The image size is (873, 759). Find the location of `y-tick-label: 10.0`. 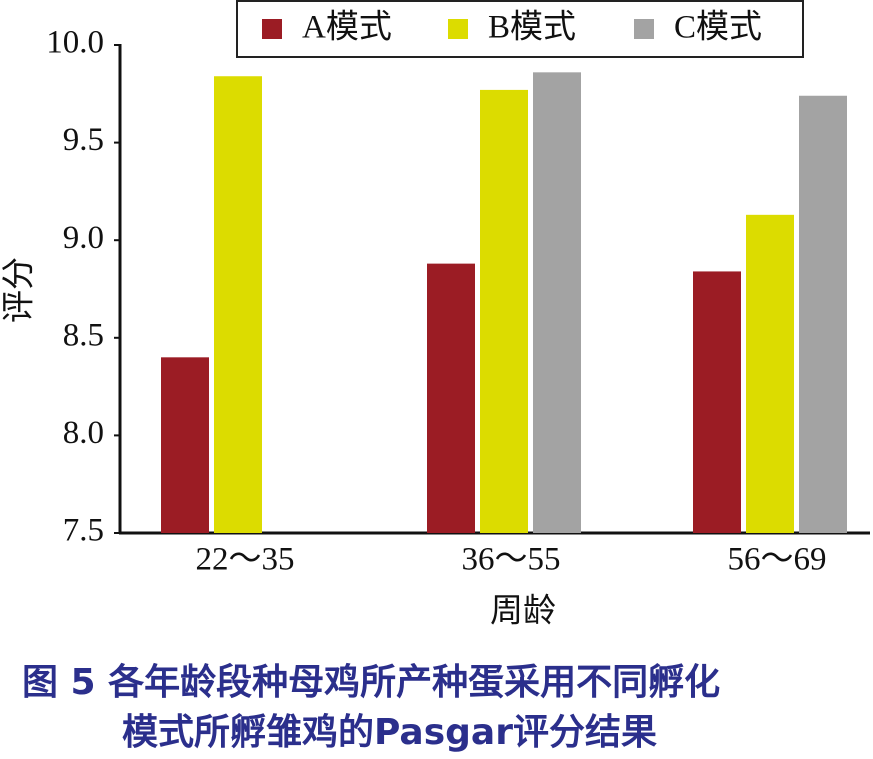

y-tick-label: 10.0 is located at coordinates (75, 43).